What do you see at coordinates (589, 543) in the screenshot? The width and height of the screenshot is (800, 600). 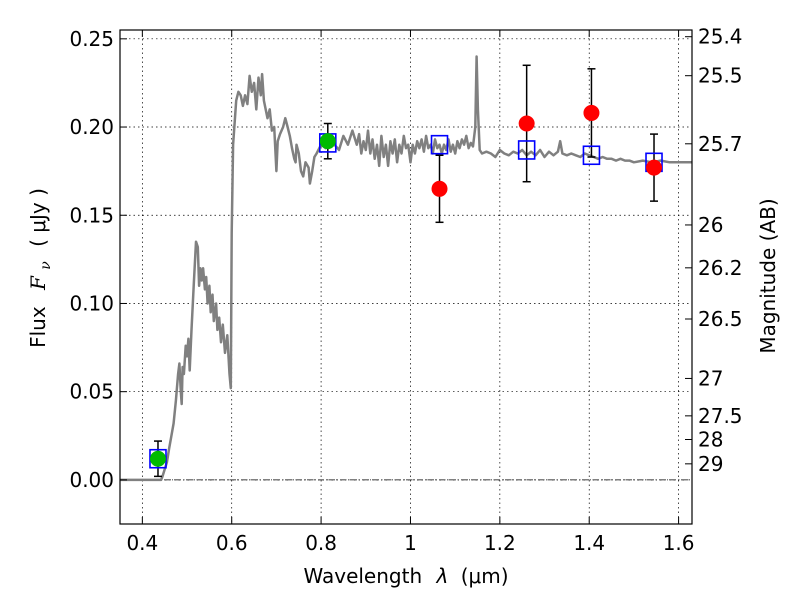 I see `x-tick-label: 1.4` at bounding box center [589, 543].